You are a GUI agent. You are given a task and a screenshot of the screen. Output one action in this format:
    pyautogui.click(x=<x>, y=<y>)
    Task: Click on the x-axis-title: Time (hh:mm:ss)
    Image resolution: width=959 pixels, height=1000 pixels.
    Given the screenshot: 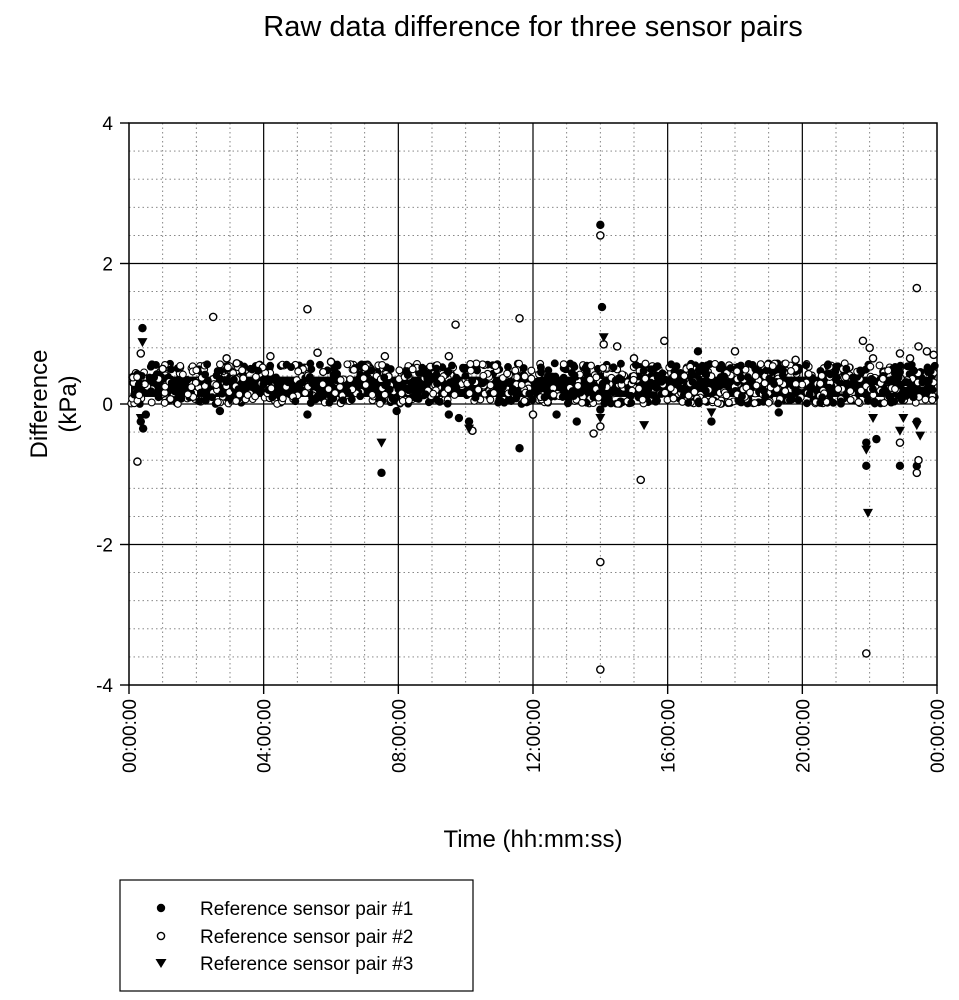 What is the action you would take?
    pyautogui.click(x=532, y=839)
    